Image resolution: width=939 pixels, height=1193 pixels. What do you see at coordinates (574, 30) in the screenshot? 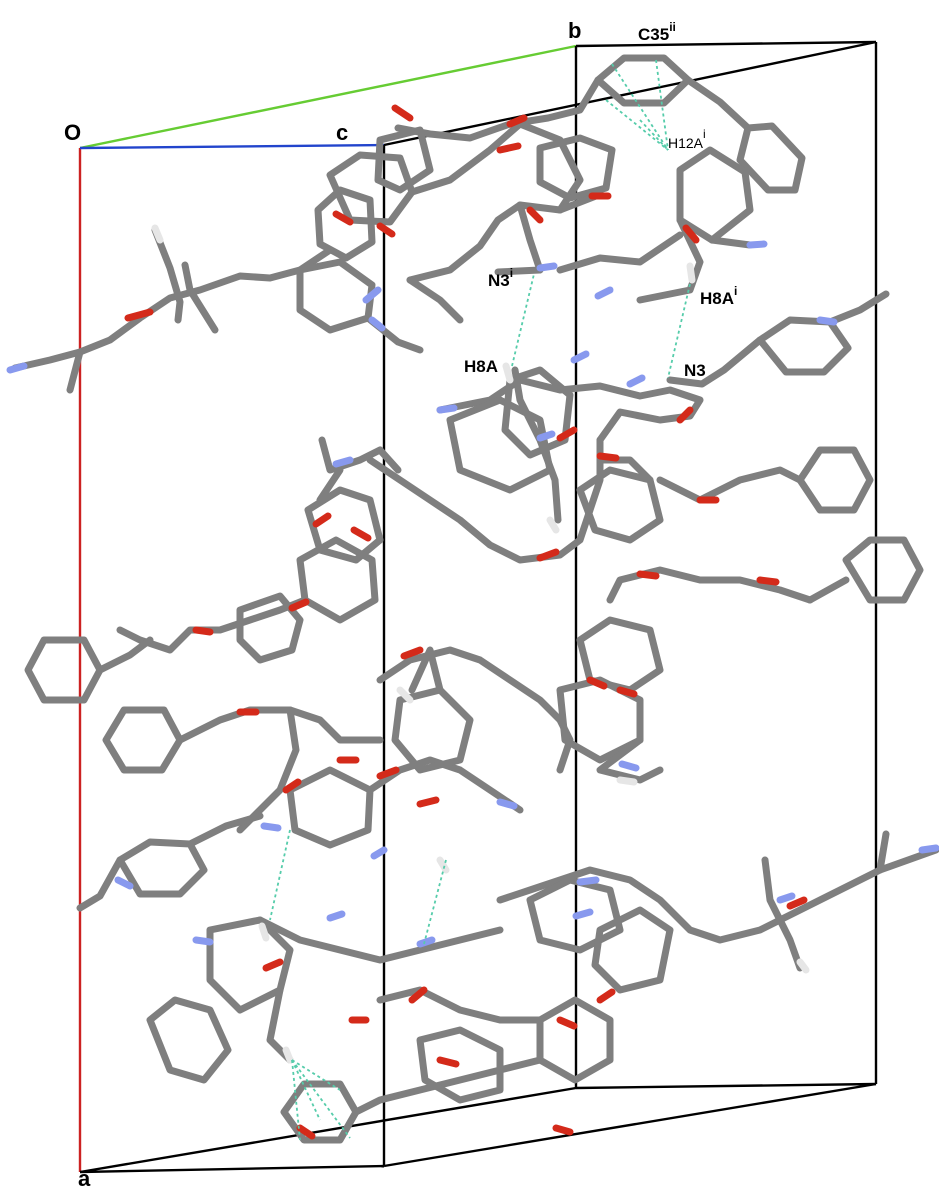
I see `b-axis-label: b` at bounding box center [574, 30].